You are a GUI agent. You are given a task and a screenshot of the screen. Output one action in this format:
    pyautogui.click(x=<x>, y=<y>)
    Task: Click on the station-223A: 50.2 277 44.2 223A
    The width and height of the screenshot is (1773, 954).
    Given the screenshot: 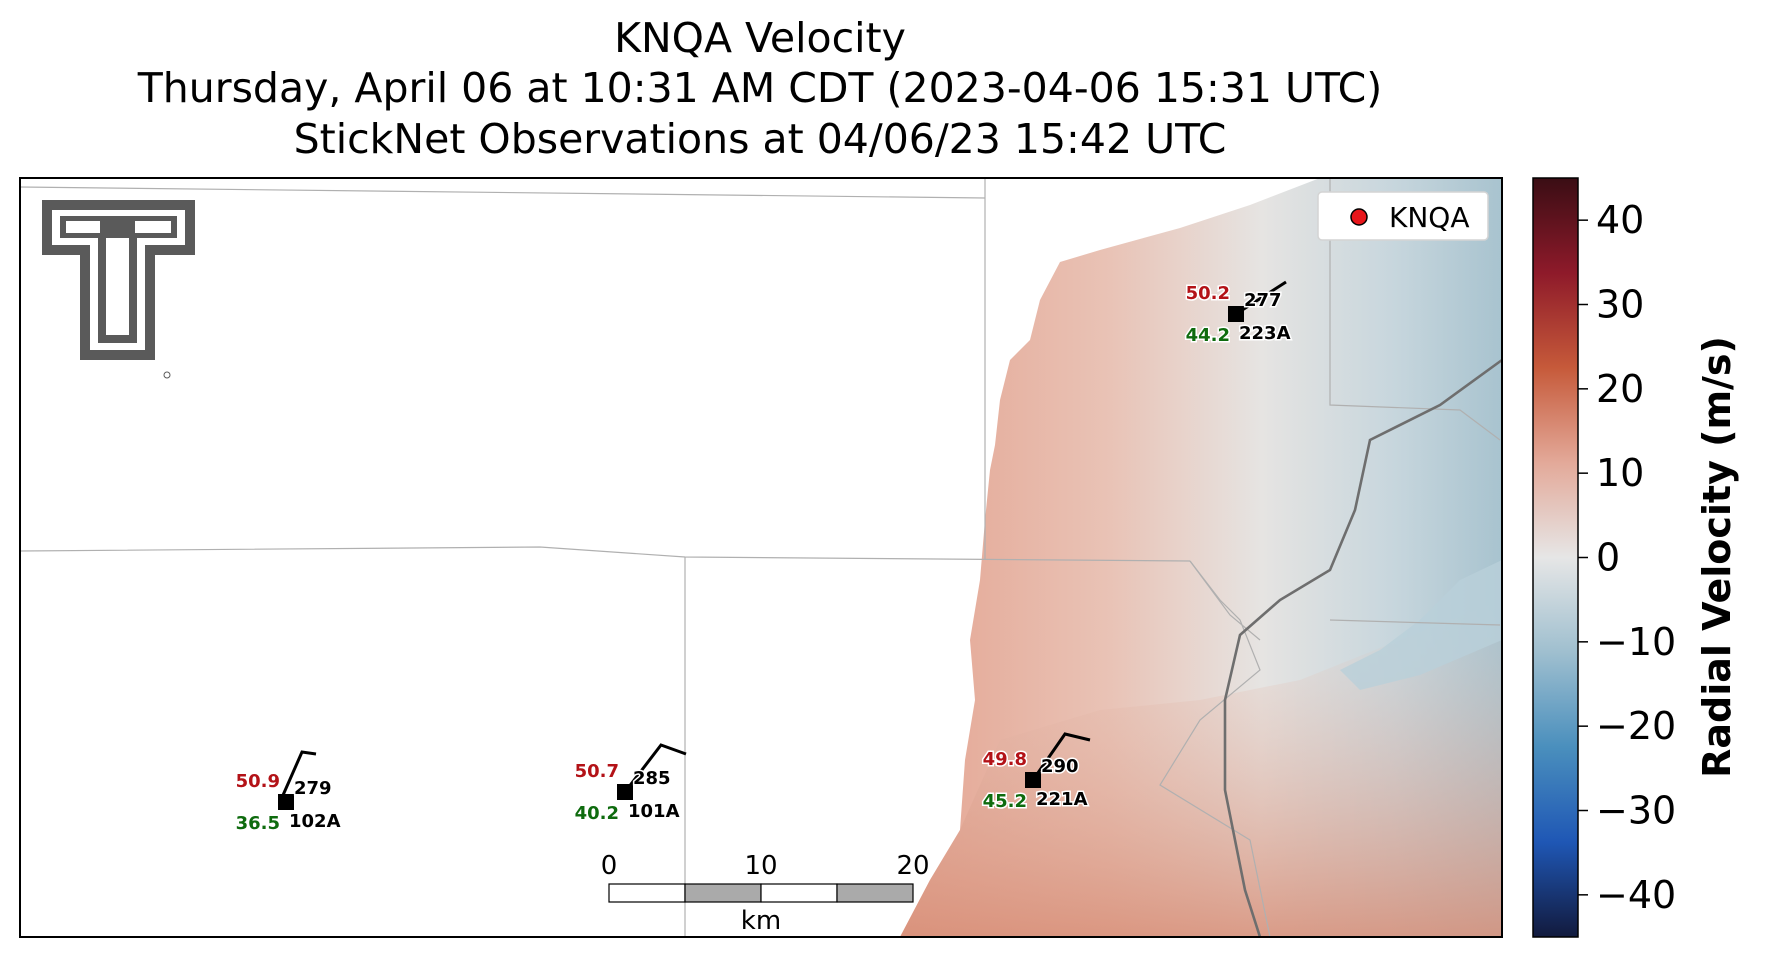 What is the action you would take?
    pyautogui.click(x=1238, y=314)
    